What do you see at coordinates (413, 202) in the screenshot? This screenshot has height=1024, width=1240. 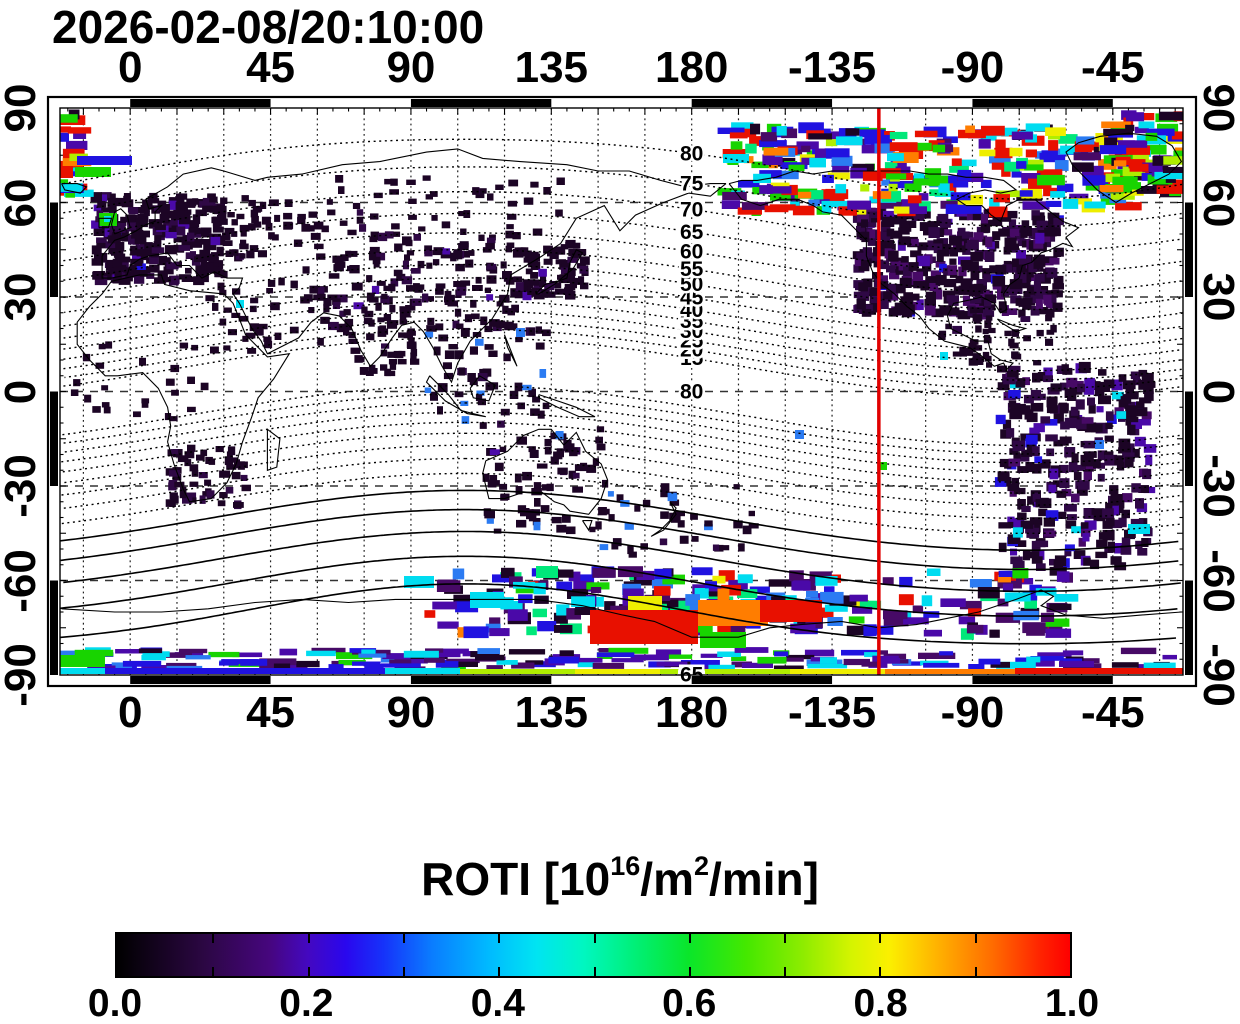 I see `coast-eurasia_north` at bounding box center [413, 202].